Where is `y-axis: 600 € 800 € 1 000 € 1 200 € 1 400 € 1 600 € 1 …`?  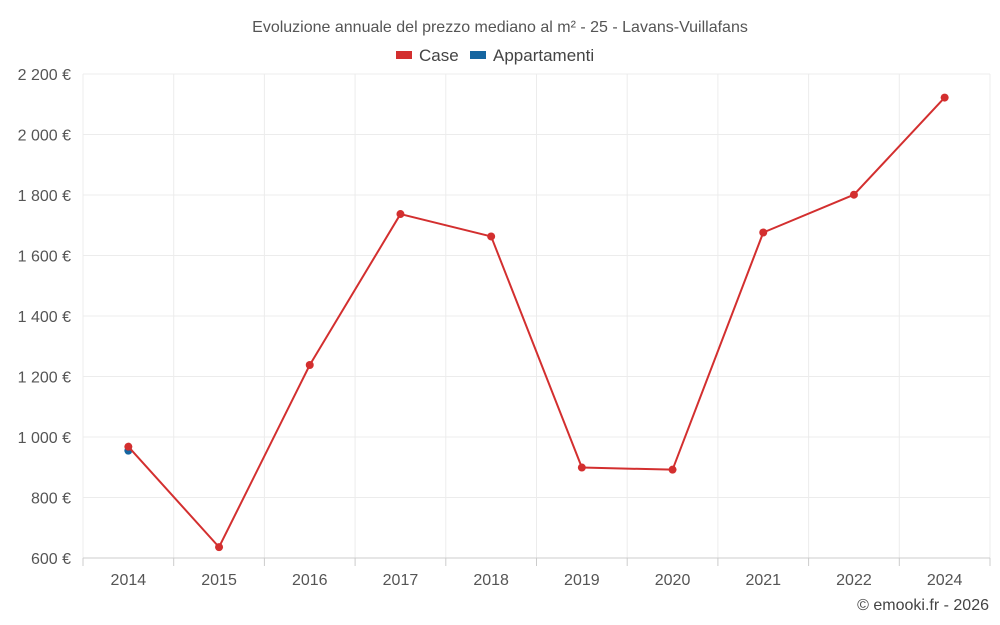
y-axis: 600 € 800 € 1 000 € 1 200 € 1 400 € 1 600 € 1 … is located at coordinates (44, 317).